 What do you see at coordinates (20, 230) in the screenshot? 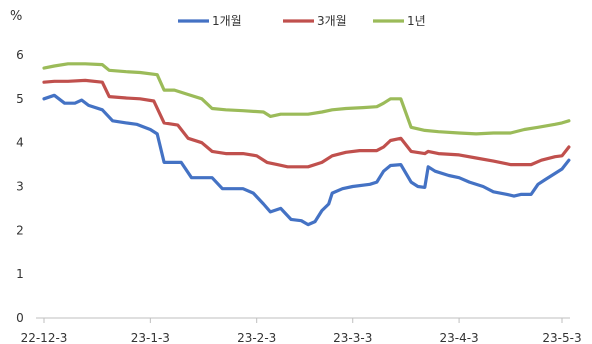
I see `y-tick-label: 2` at bounding box center [20, 230].